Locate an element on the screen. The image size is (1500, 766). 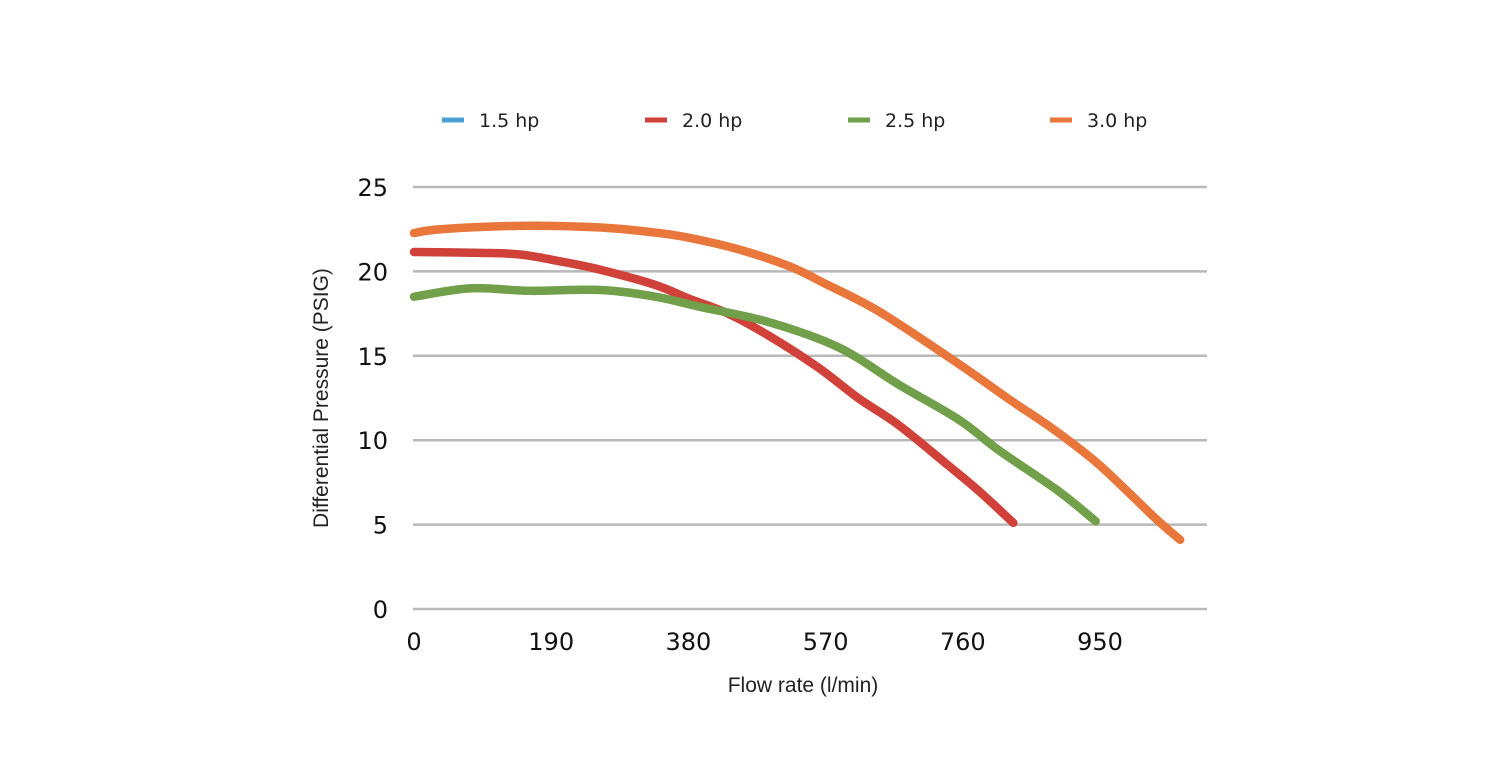
y-tick-label: 10 is located at coordinates (372, 441).